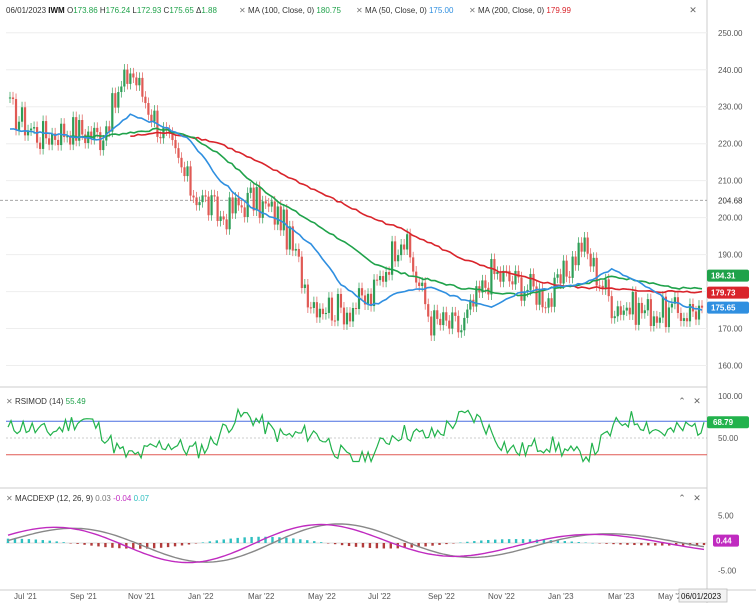 The height and width of the screenshot is (608, 756). Describe the element at coordinates (441, 10) in the screenshot. I see `ma50-value: 175.00` at that location.